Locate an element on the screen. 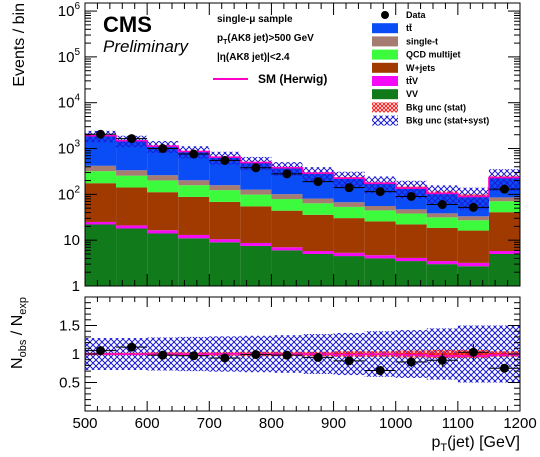 This screenshot has width=540, height=457. x-axis-label: pT(jet) [GeV] is located at coordinates (475, 444).